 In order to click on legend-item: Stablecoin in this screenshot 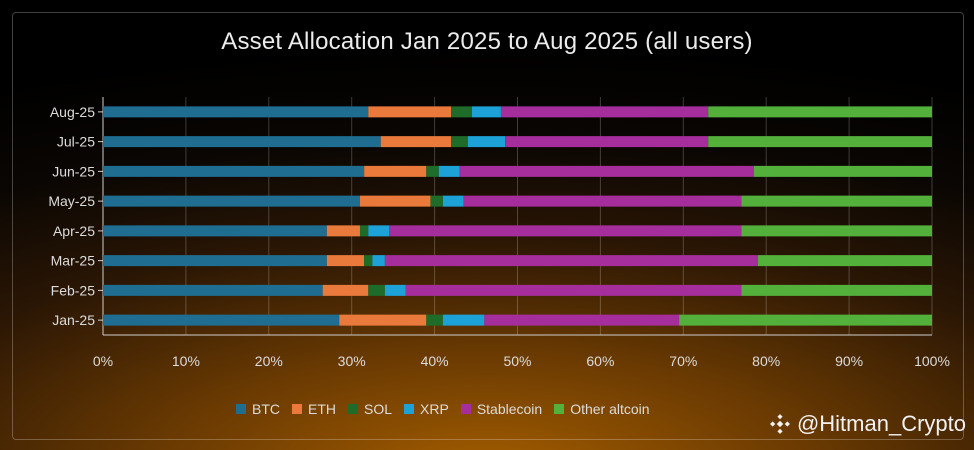, I will do `click(501, 409)`.